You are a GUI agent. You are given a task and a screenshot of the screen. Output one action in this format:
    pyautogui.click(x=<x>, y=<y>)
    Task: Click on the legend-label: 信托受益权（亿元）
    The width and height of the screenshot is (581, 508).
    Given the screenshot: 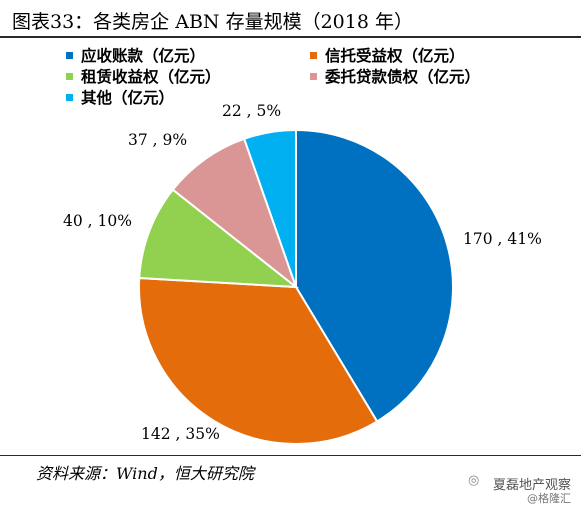 What is the action you would take?
    pyautogui.click(x=395, y=55)
    